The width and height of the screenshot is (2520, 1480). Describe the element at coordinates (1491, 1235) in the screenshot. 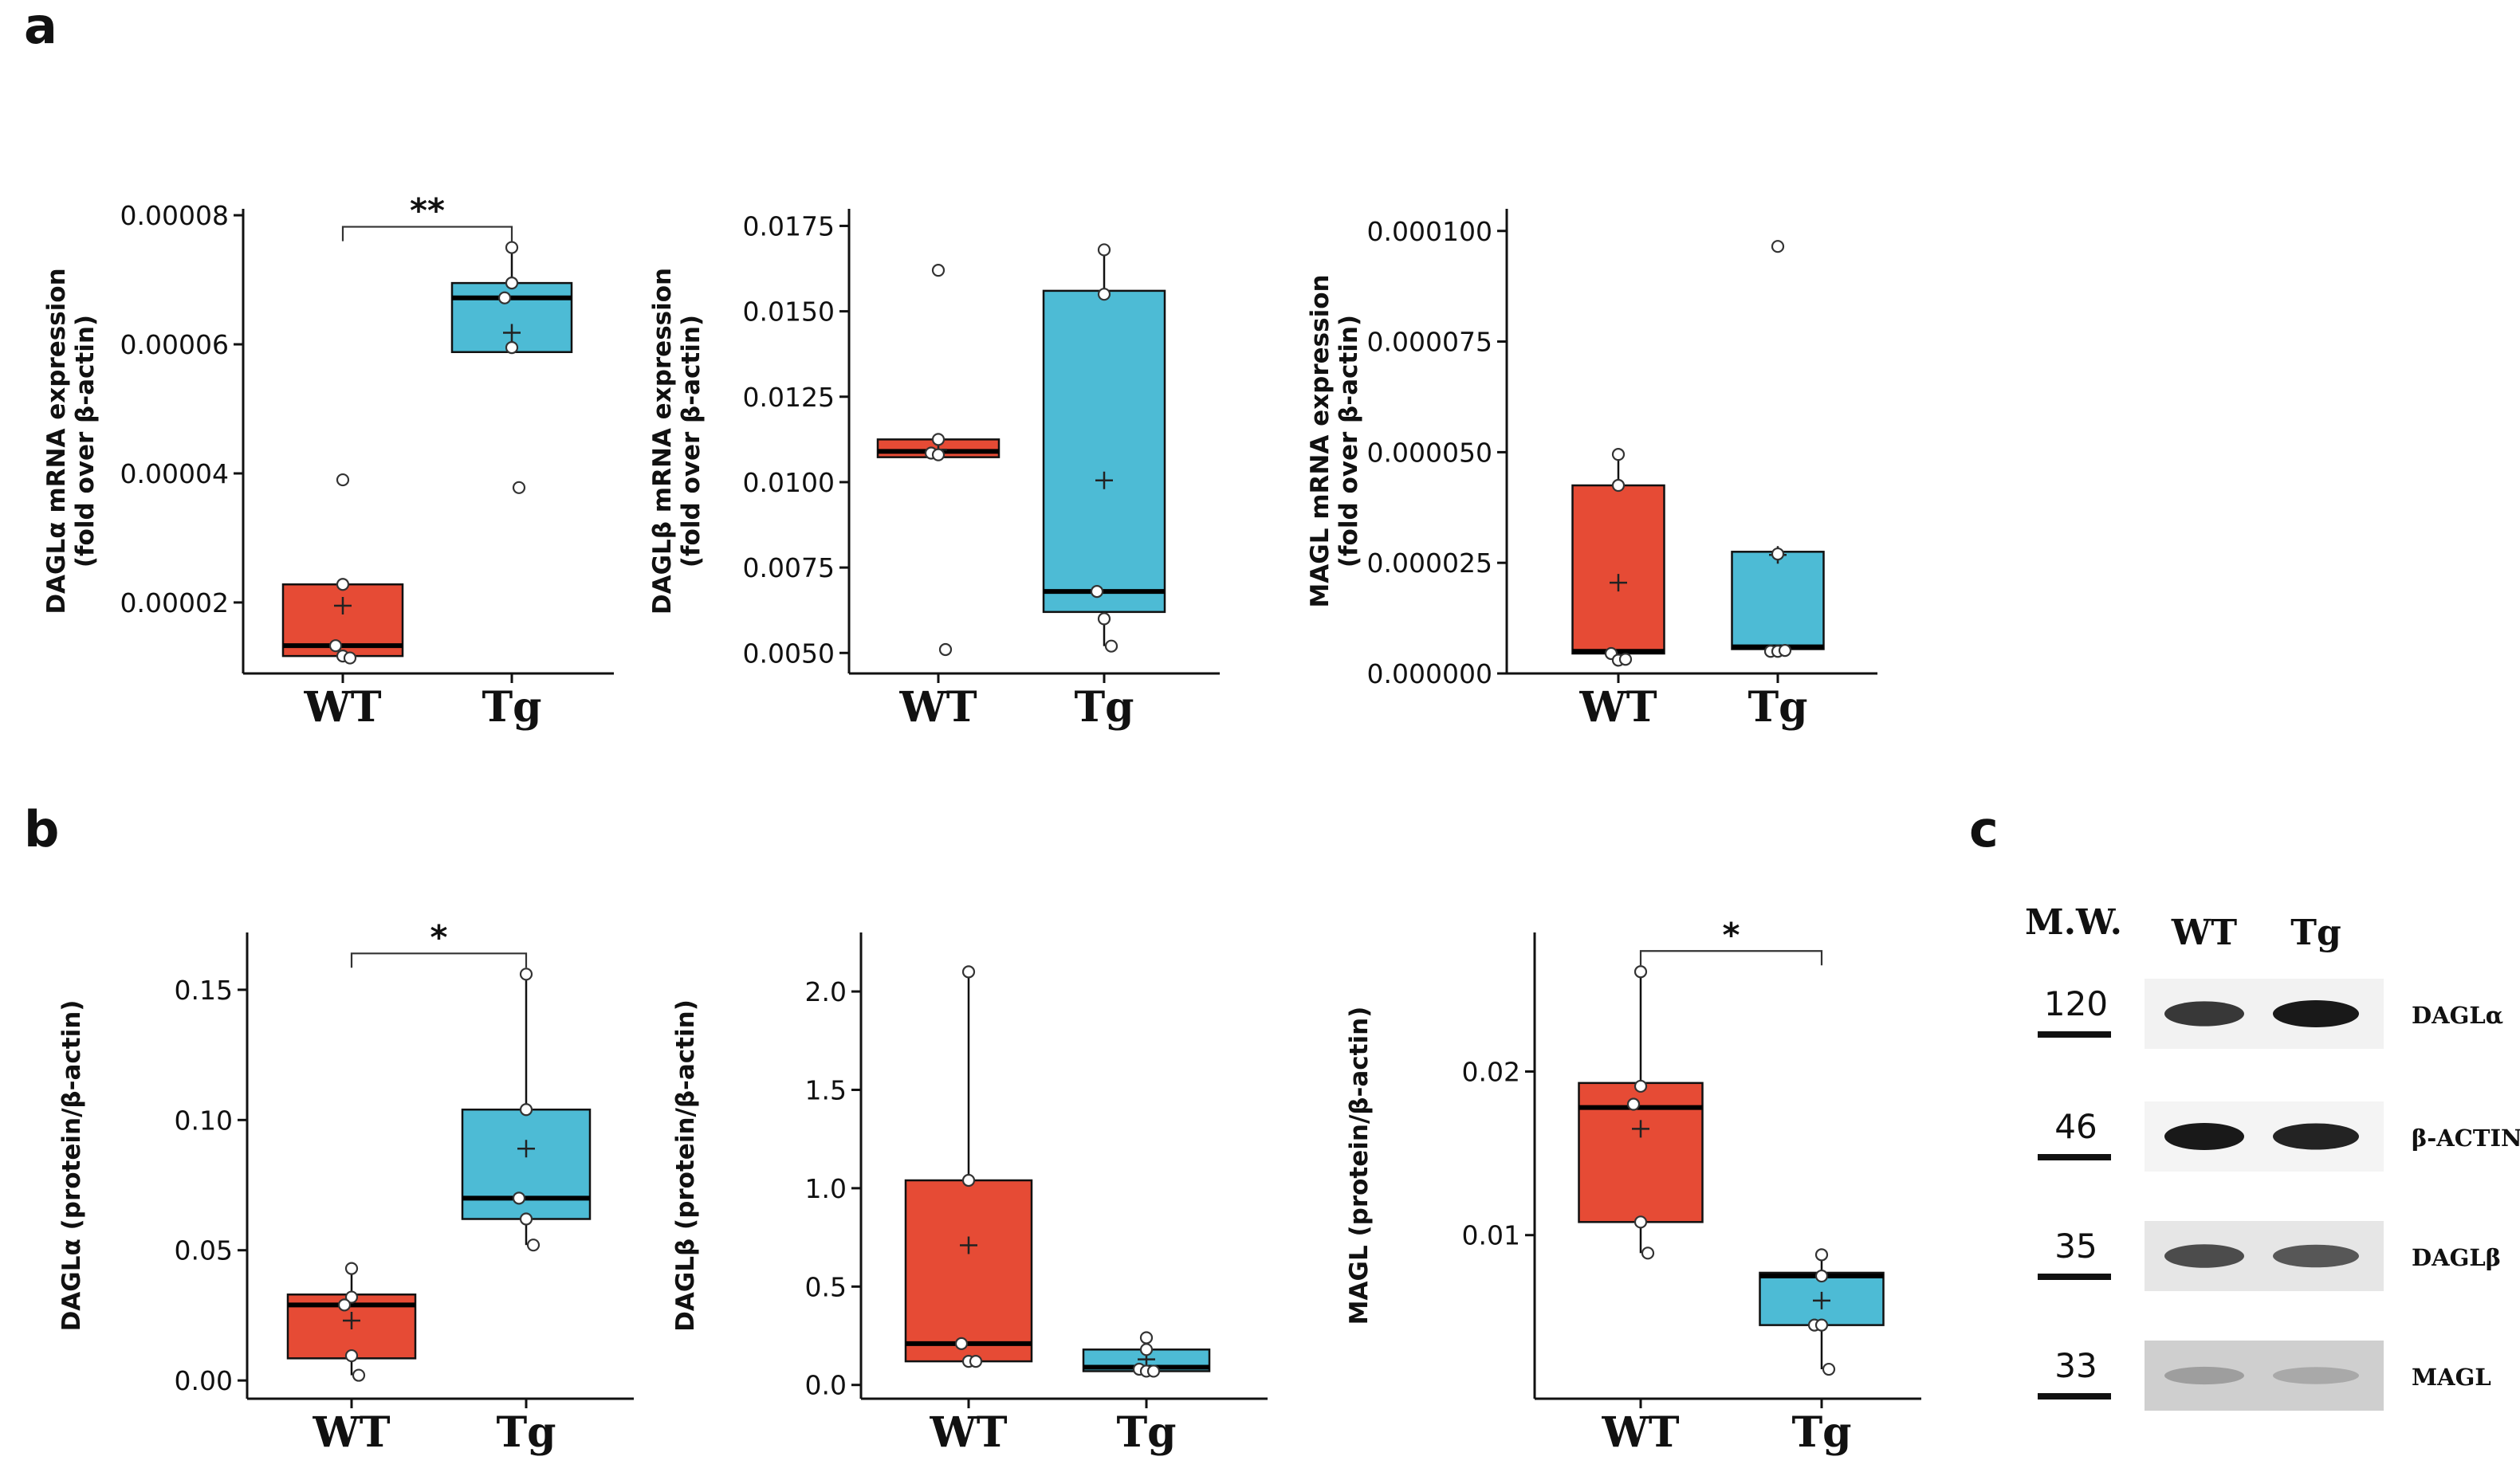

I see `y-tick-label: 0.01` at that location.